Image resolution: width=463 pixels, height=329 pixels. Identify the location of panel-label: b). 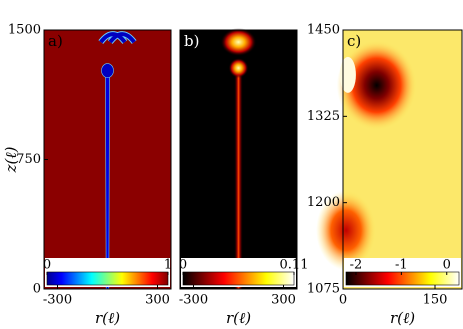
(191, 41).